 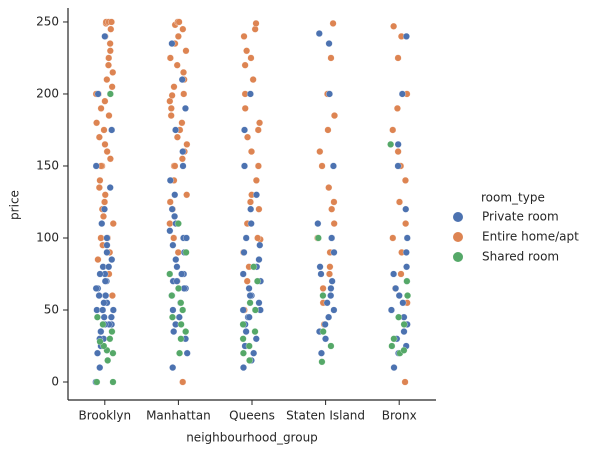 What do you see at coordinates (178, 416) in the screenshot?
I see `x-tick-label: Manhattan` at bounding box center [178, 416].